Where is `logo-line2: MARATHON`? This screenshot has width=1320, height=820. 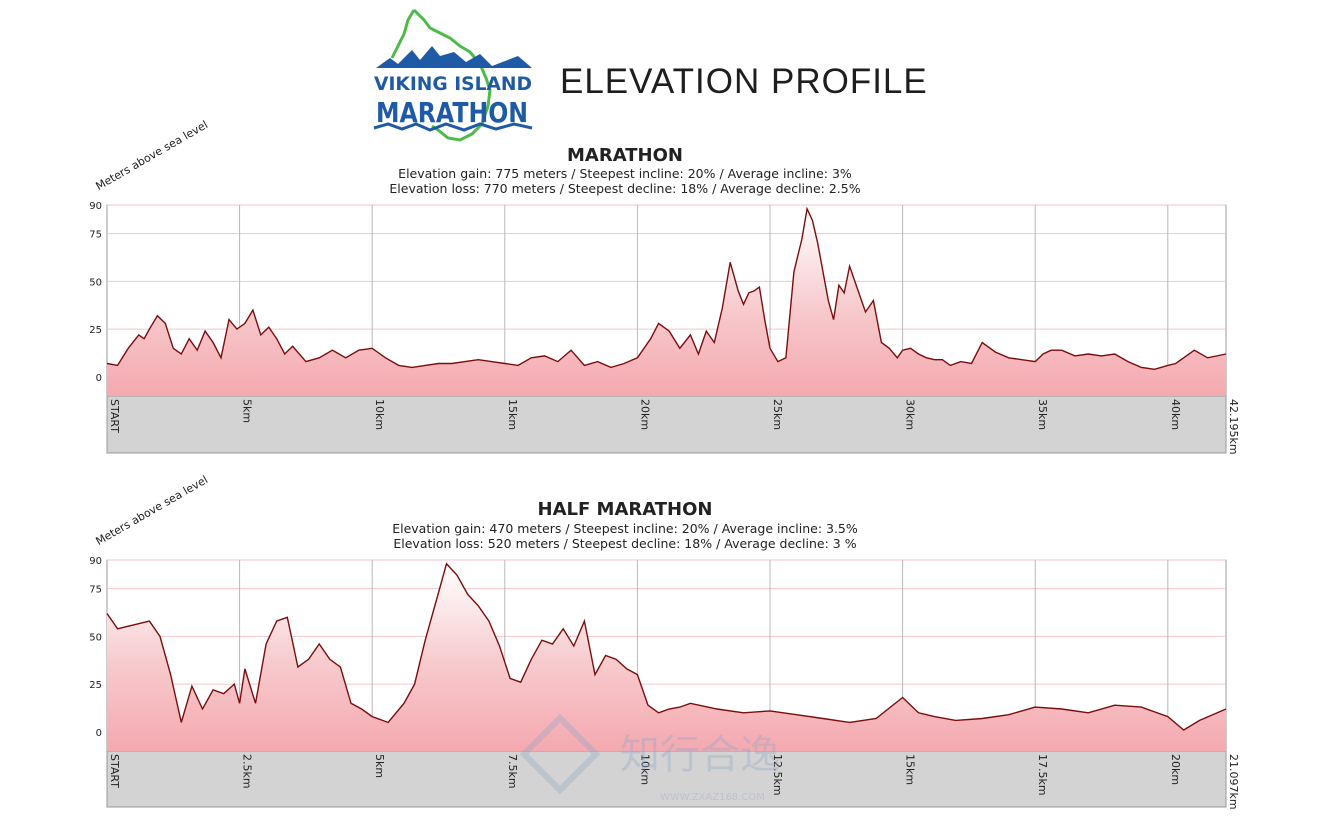 logo-line2: MARATHON is located at coordinates (452, 112).